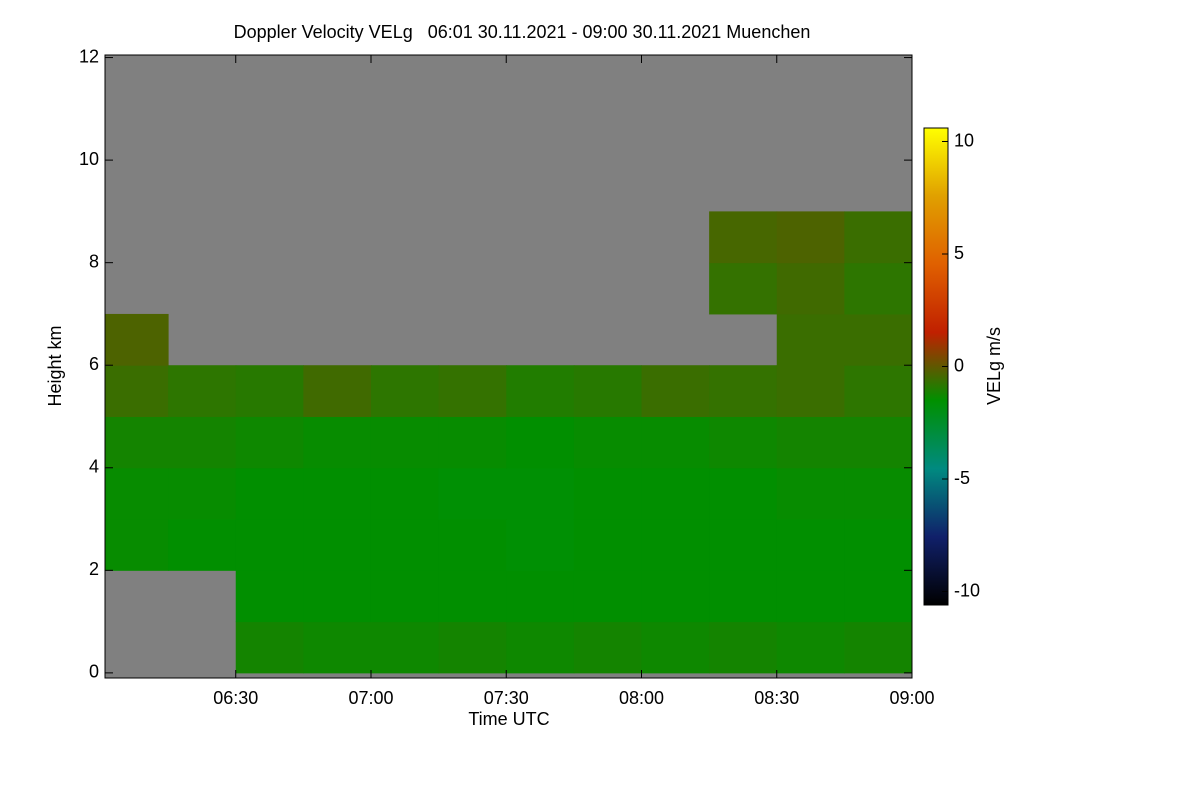  What do you see at coordinates (911, 698) in the screenshot?
I see `x-tick-label: 09:00` at bounding box center [911, 698].